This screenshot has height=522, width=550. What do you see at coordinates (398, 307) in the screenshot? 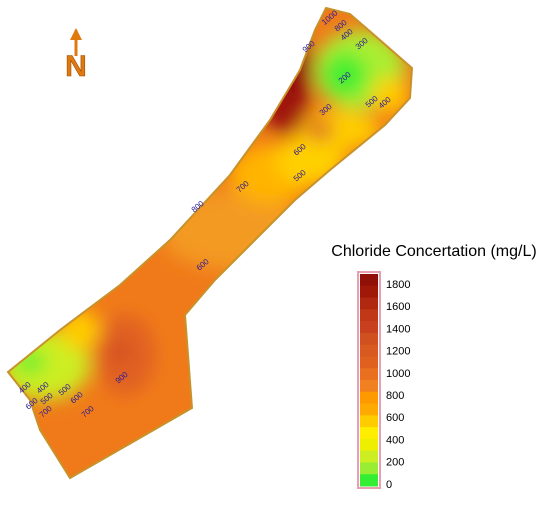
I see `legend-tick-label: 1600` at bounding box center [398, 307].